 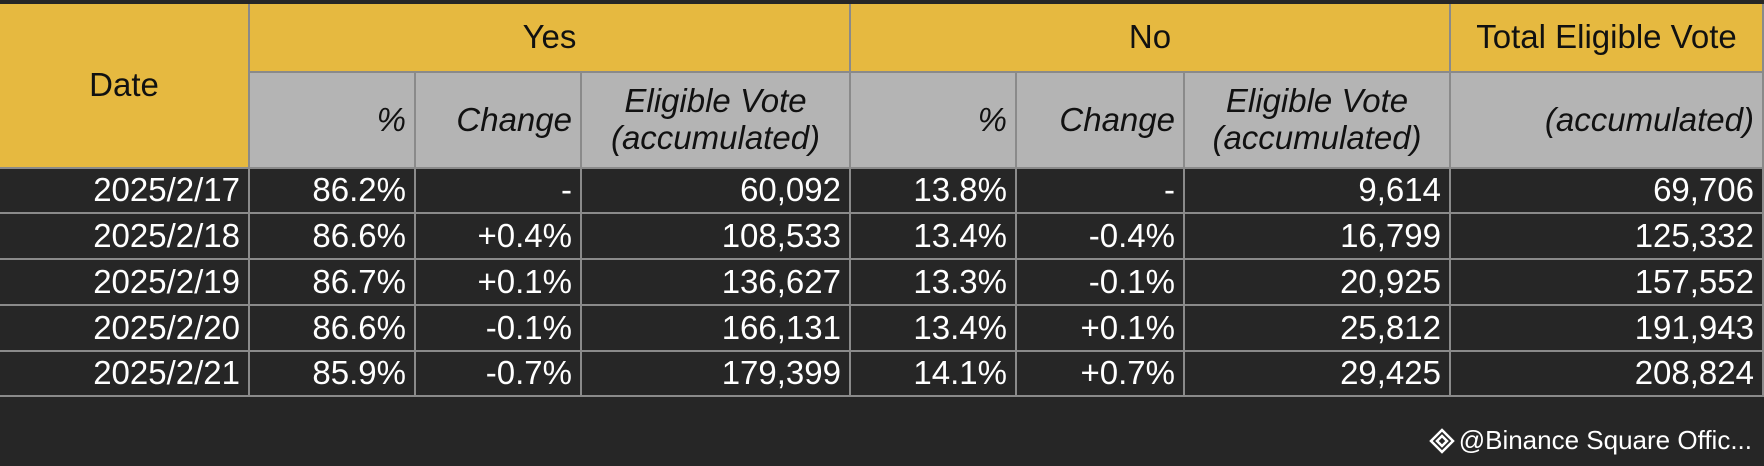 I want to click on value-cell: 85.9%, so click(x=333, y=374).